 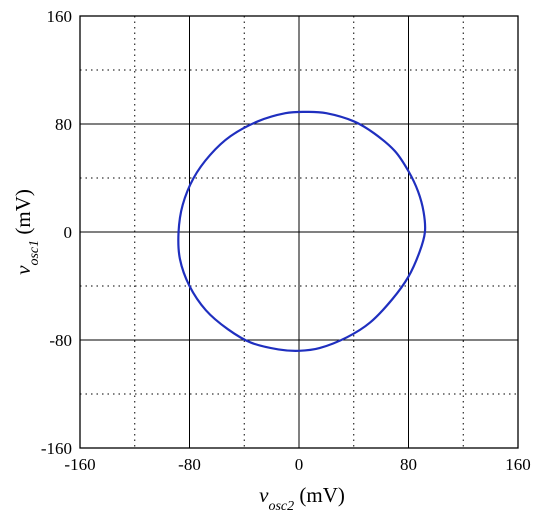 What do you see at coordinates (60, 340) in the screenshot?
I see `y-tick-label: -80` at bounding box center [60, 340].